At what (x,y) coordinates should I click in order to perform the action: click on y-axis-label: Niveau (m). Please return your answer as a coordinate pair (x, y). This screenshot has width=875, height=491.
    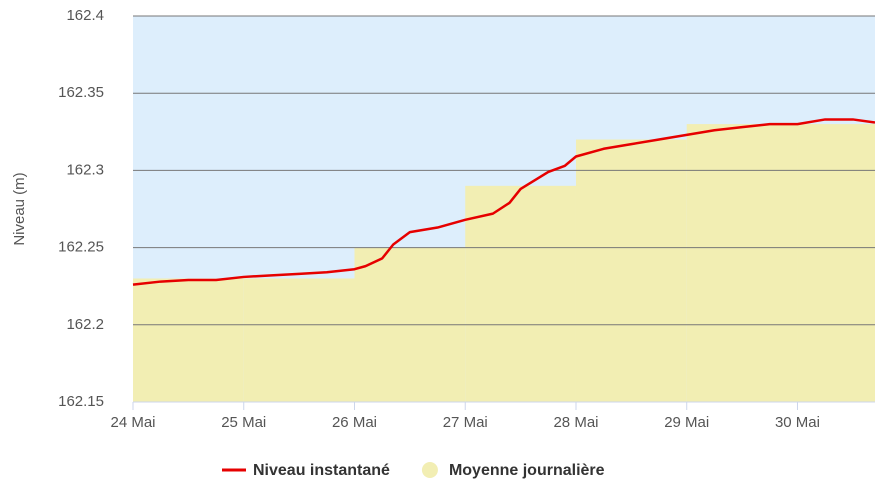
    Looking at the image, I should click on (19, 208).